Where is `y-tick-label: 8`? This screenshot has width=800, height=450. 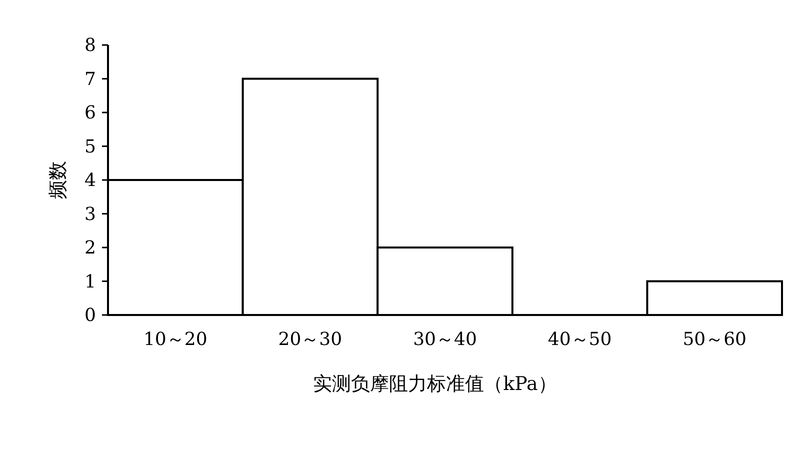 y-tick-label: 8 is located at coordinates (90, 45).